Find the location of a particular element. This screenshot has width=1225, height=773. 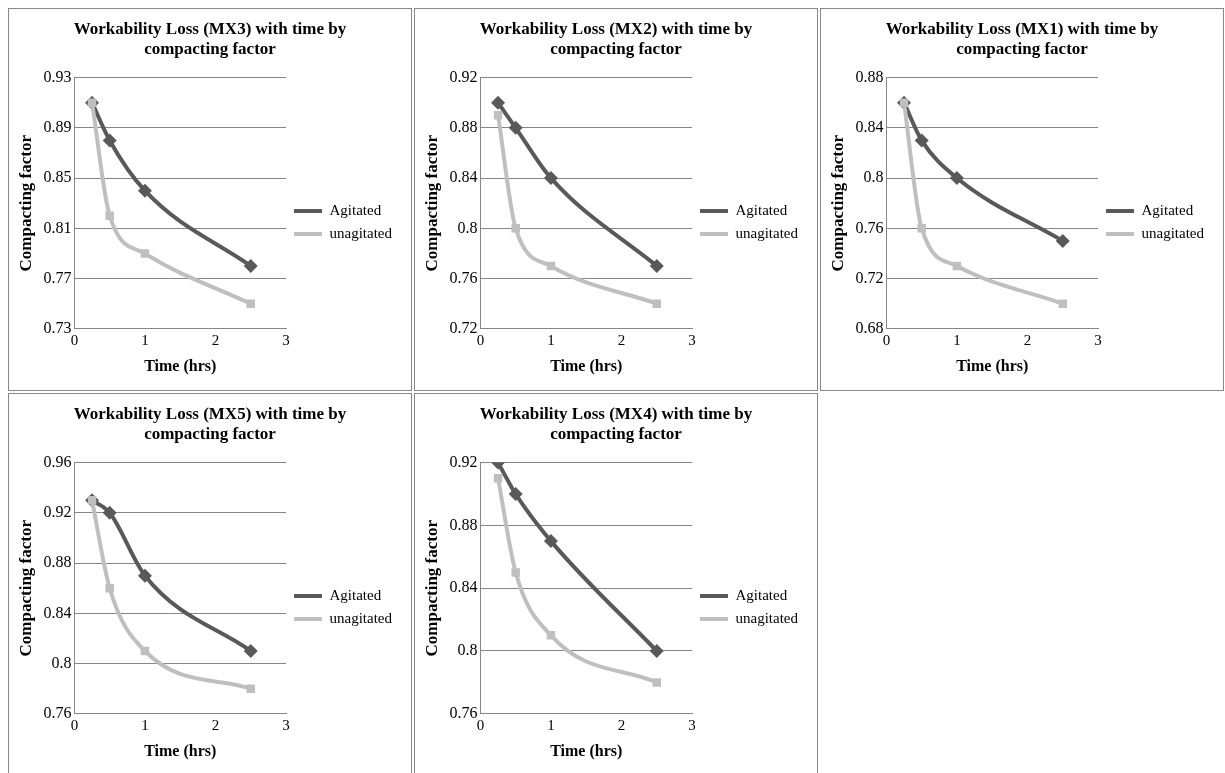

chart-title: Workability Loss (MX4) with time by compacting factor is located at coordinates (616, 424).